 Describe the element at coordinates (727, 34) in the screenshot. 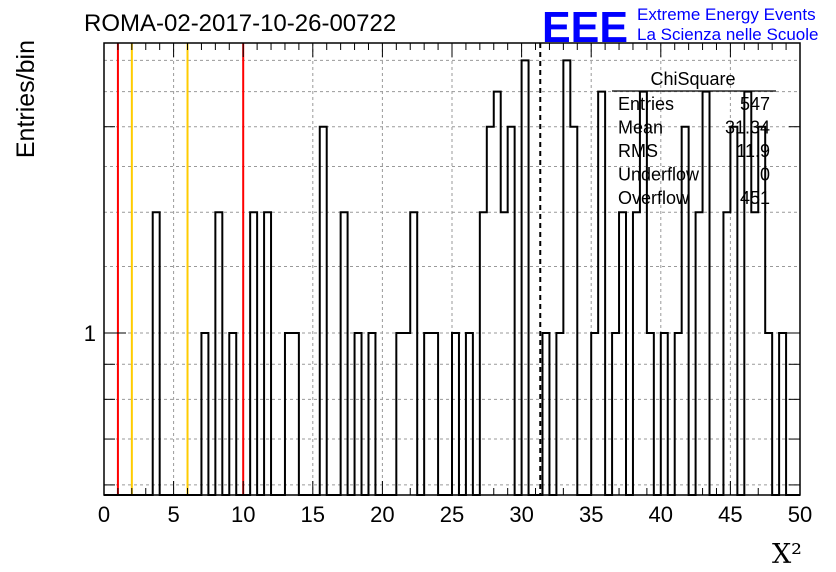

I see `brand-line-2: La Scienza nelle Scuole` at that location.